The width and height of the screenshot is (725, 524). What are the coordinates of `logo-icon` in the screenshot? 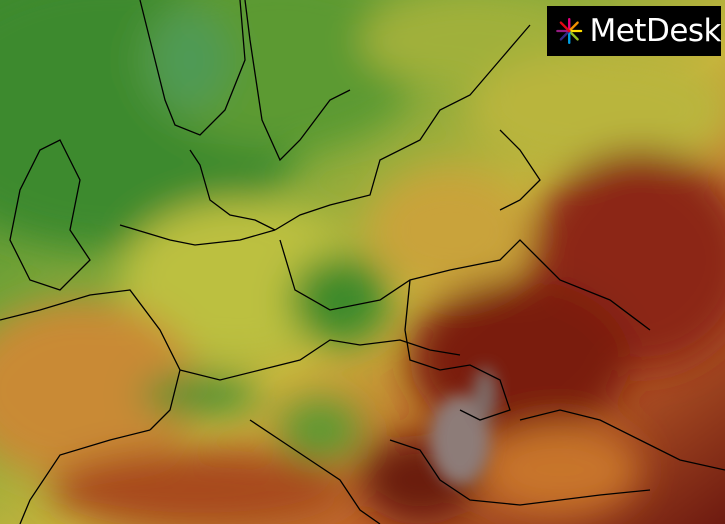 It's located at (569, 31).